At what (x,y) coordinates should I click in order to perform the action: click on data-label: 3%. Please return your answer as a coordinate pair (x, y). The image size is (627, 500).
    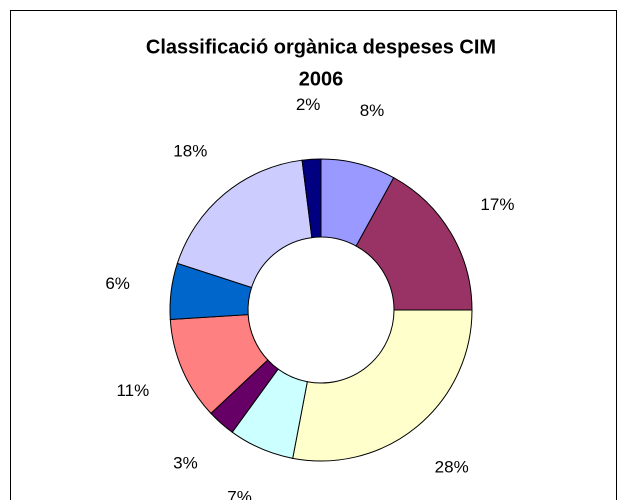
    Looking at the image, I should click on (185, 462).